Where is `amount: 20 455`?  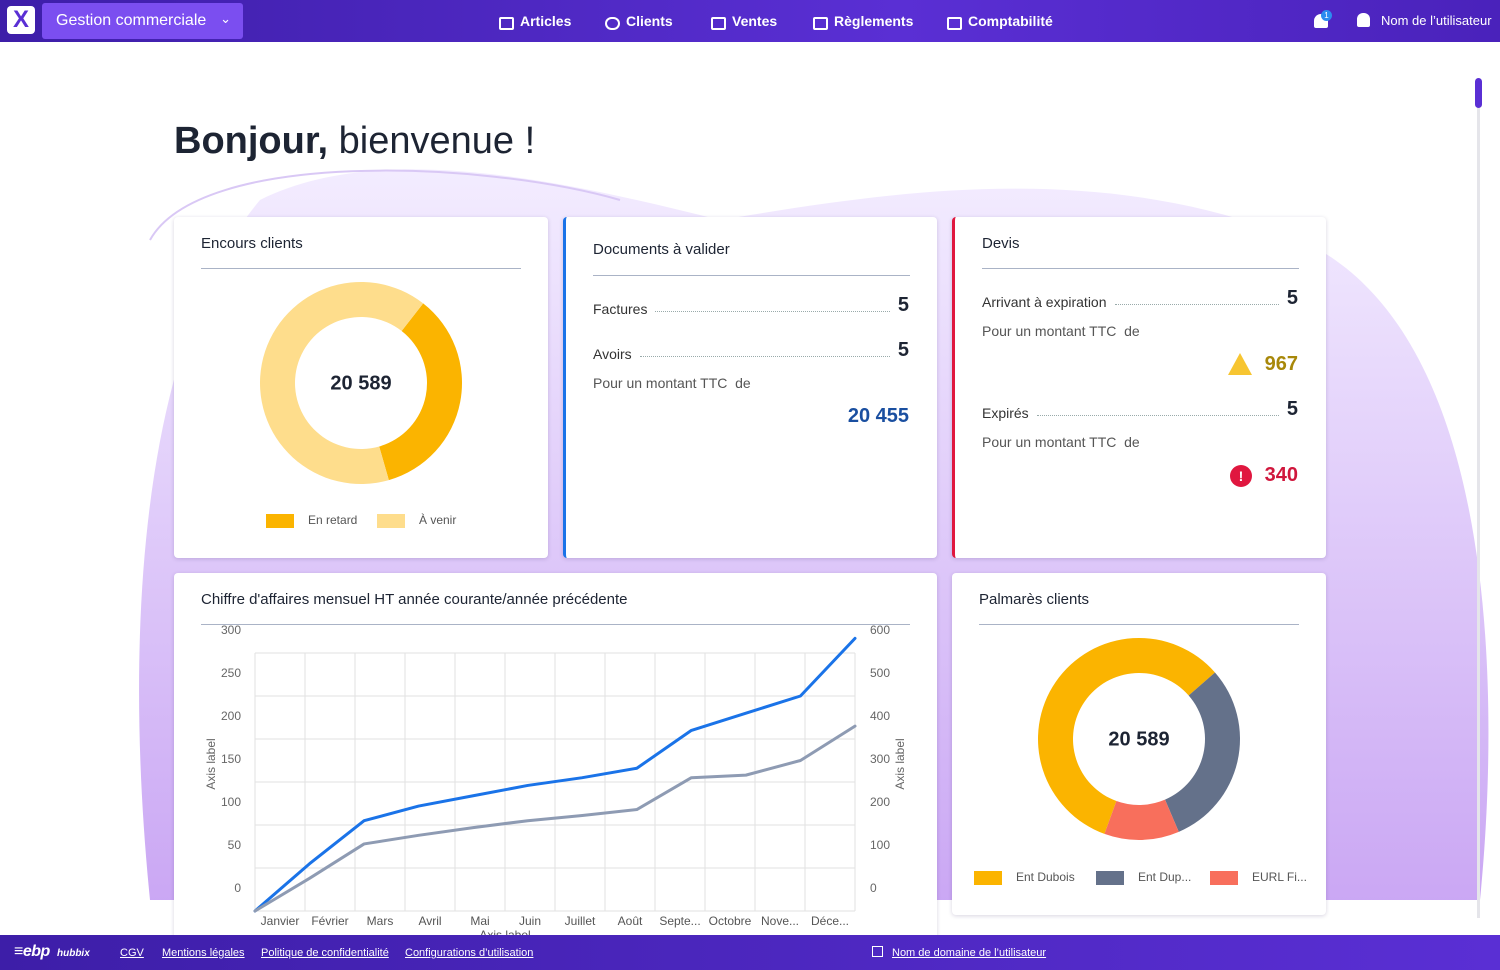 amount: 20 455 is located at coordinates (878, 416).